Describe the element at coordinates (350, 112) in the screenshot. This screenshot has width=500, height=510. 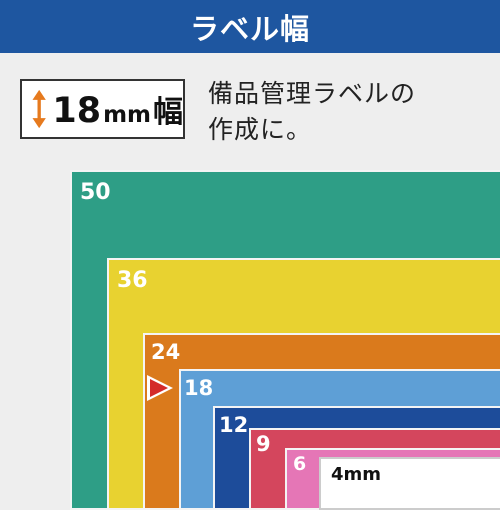
I see `caption: 備品管理ラベルの 作成に。` at that location.